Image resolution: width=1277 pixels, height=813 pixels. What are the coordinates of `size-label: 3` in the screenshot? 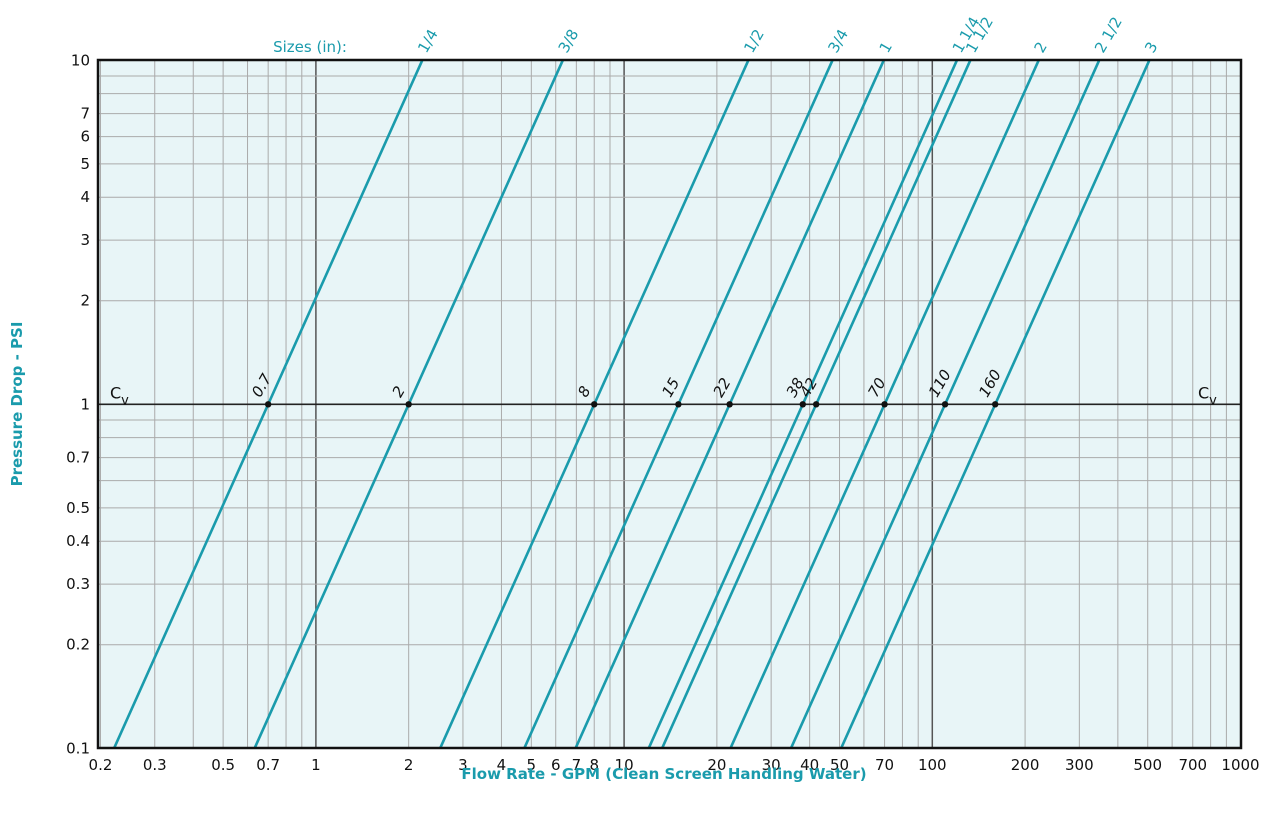 It's located at (1151, 47).